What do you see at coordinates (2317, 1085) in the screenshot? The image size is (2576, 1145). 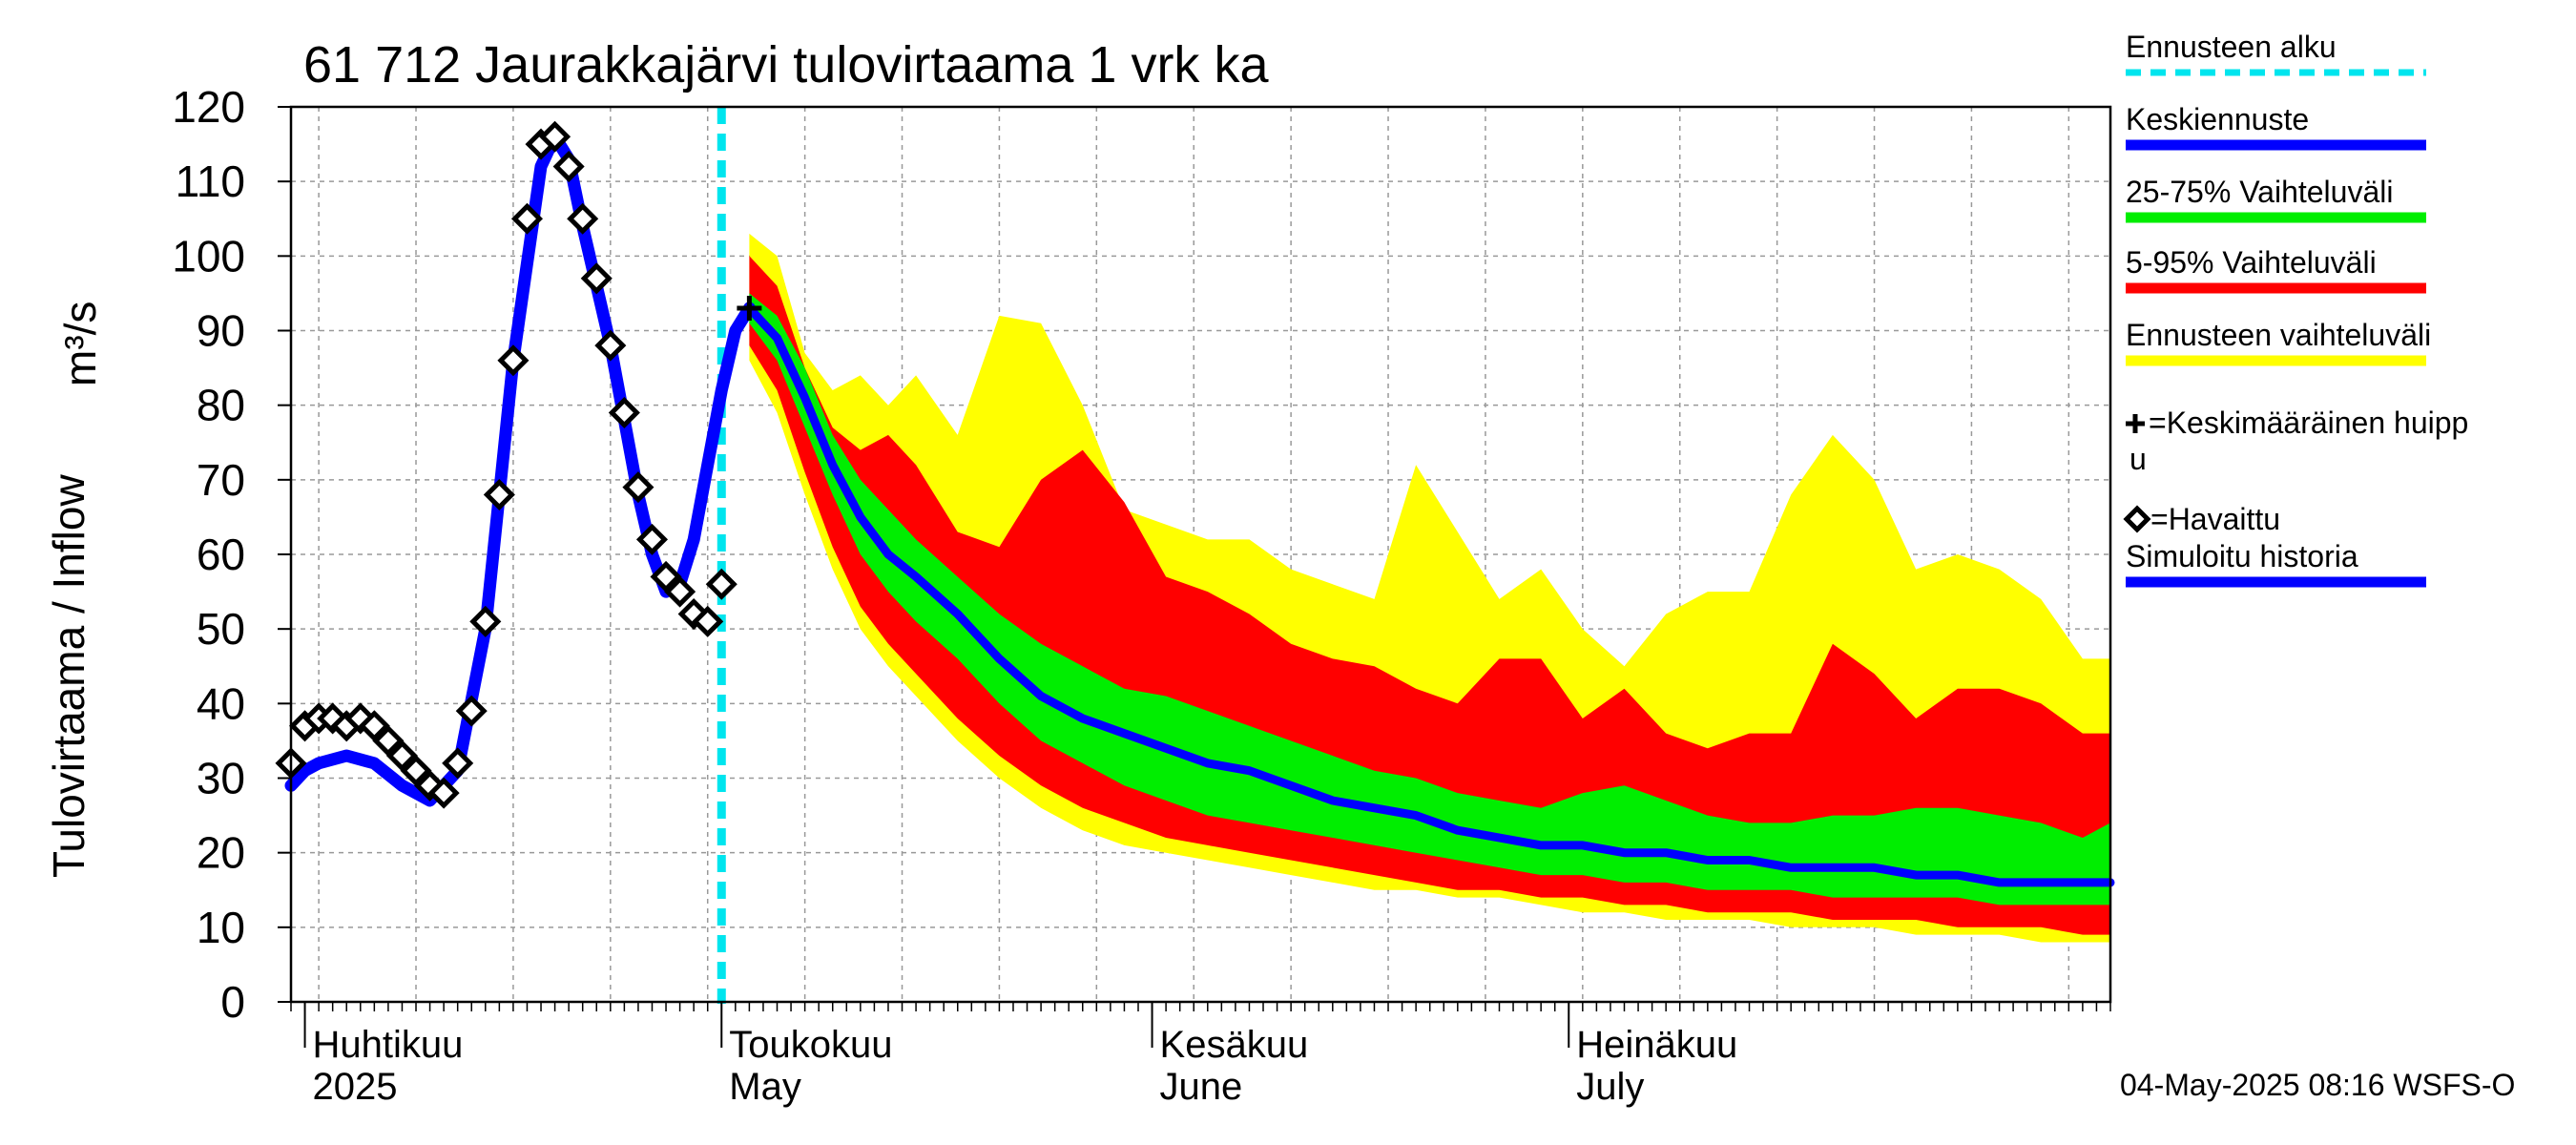 I see `footer-timestamp: 04-May-2025 08:16 WSFS-O` at bounding box center [2317, 1085].